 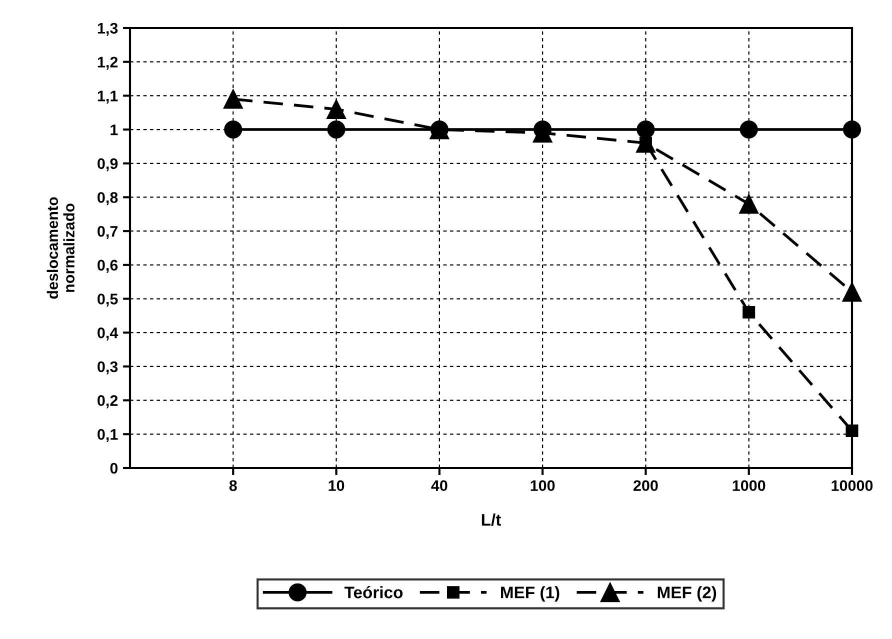 I want to click on legend-label: MEF (1), so click(x=530, y=594).